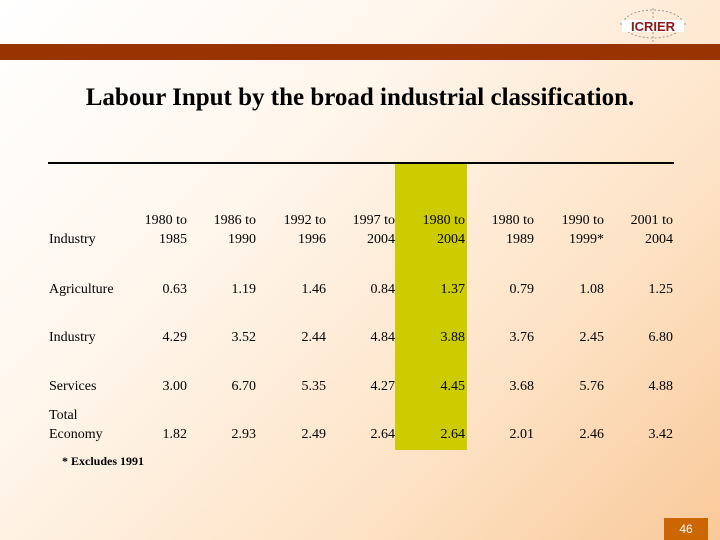  What do you see at coordinates (304, 230) in the screenshot?
I see `column-header: 1992 to 1996` at bounding box center [304, 230].